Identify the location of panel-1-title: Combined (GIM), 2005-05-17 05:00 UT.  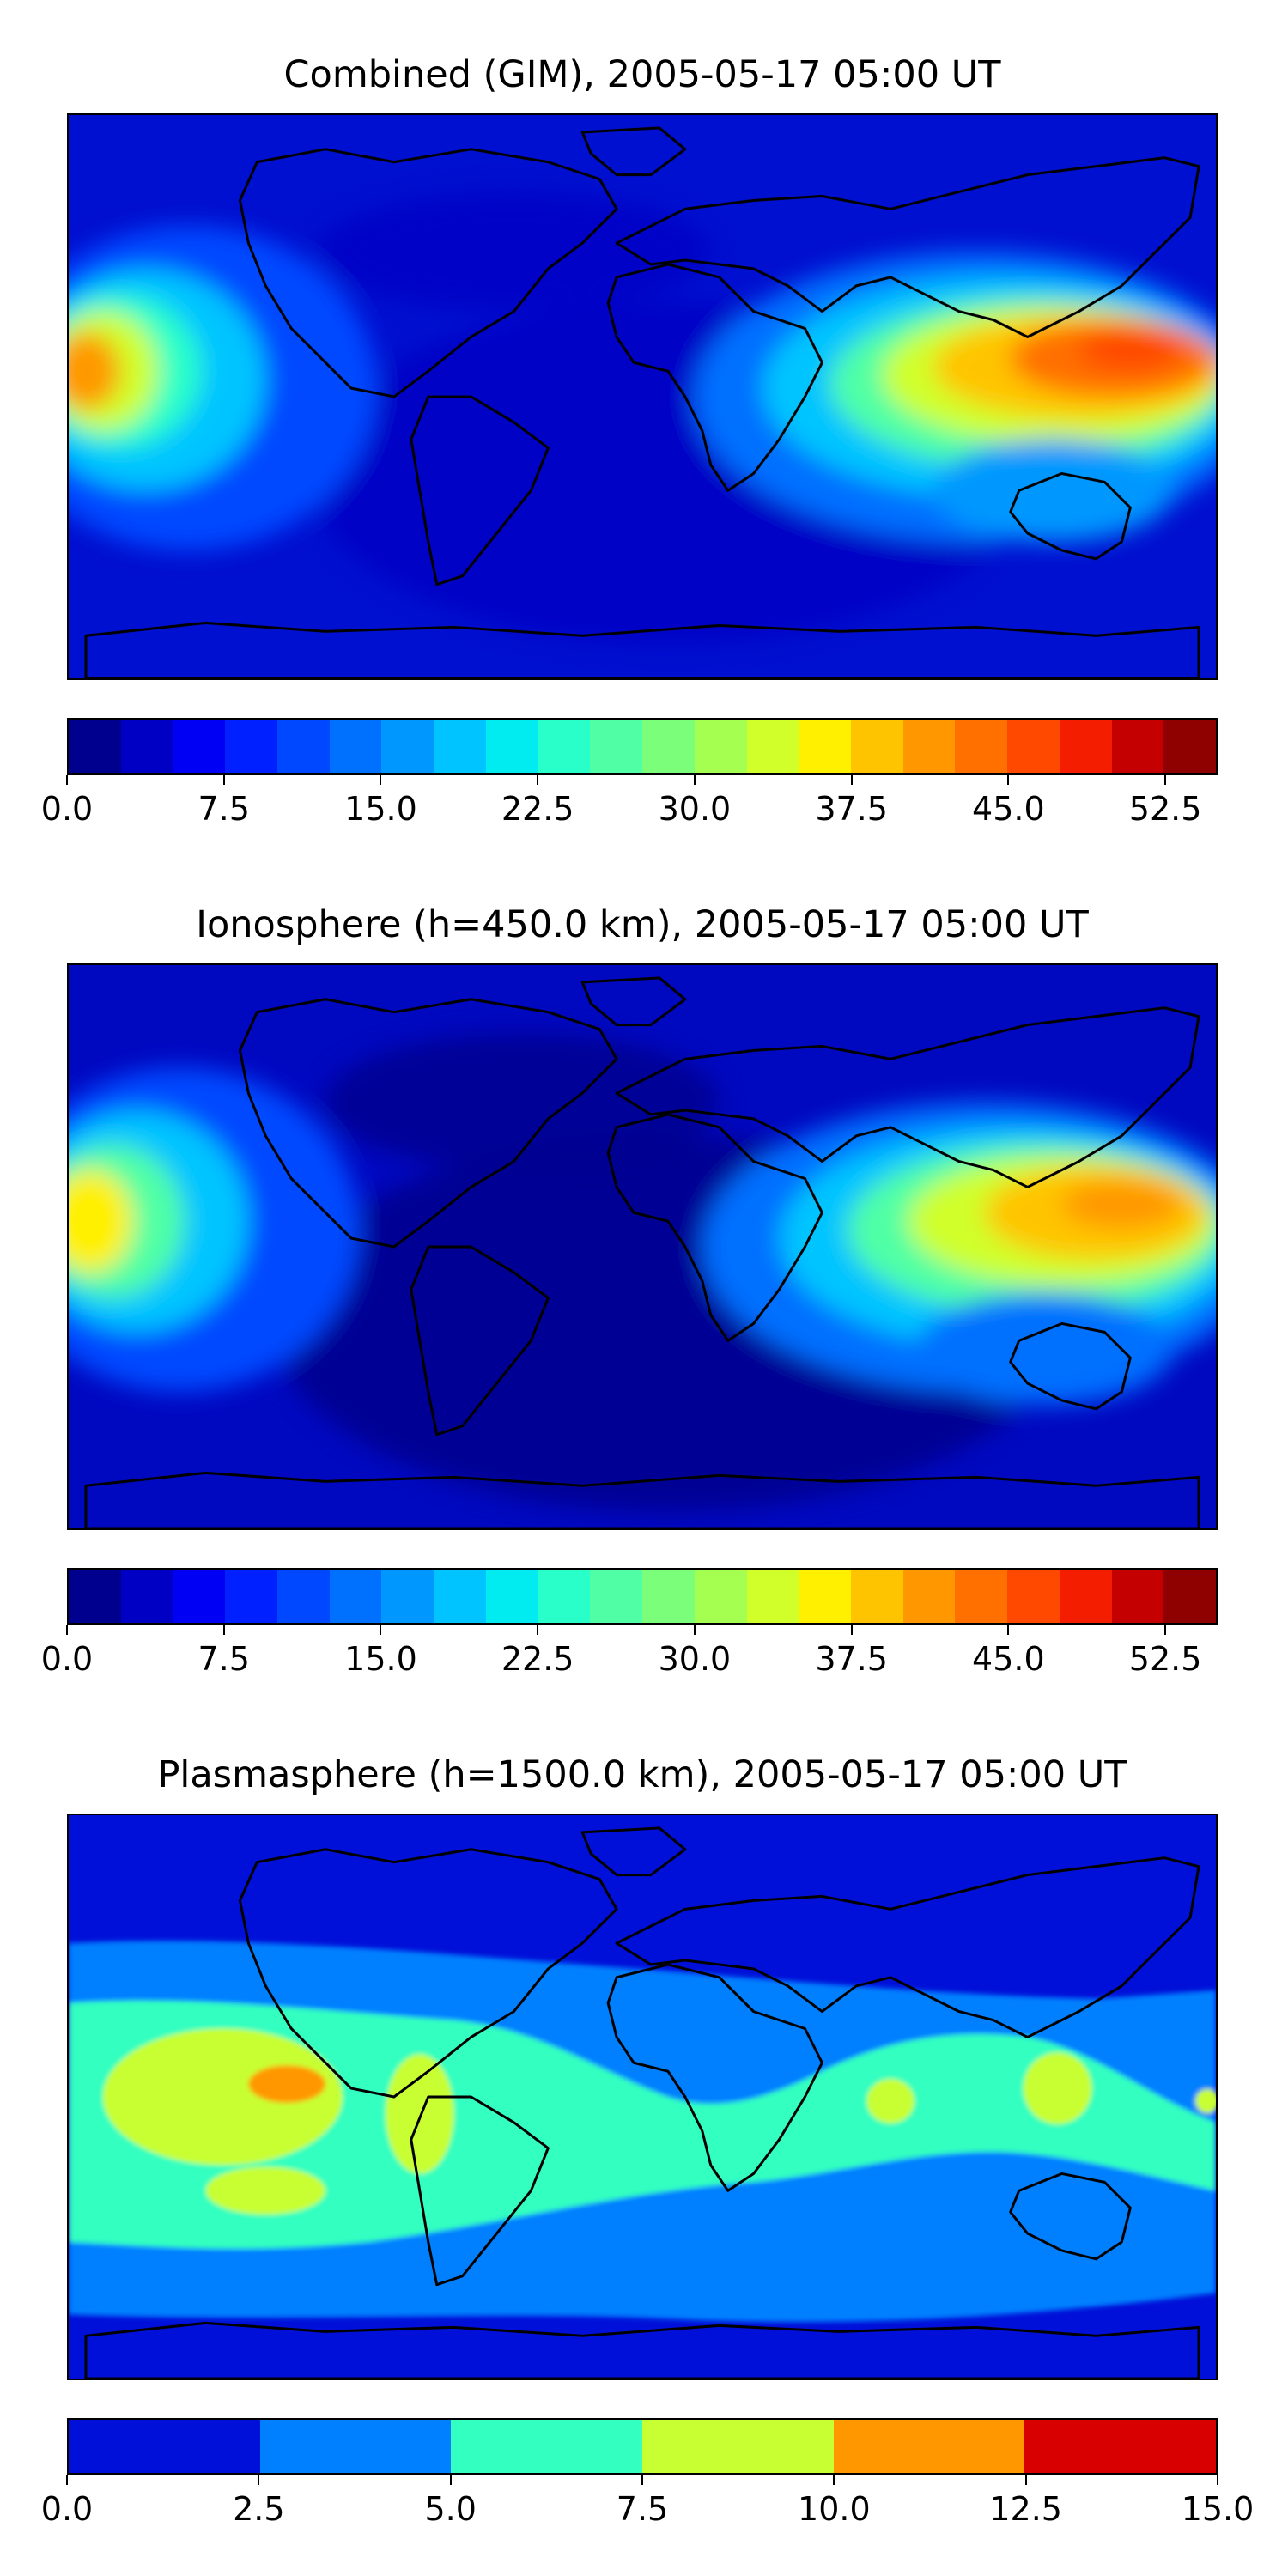
(642, 74).